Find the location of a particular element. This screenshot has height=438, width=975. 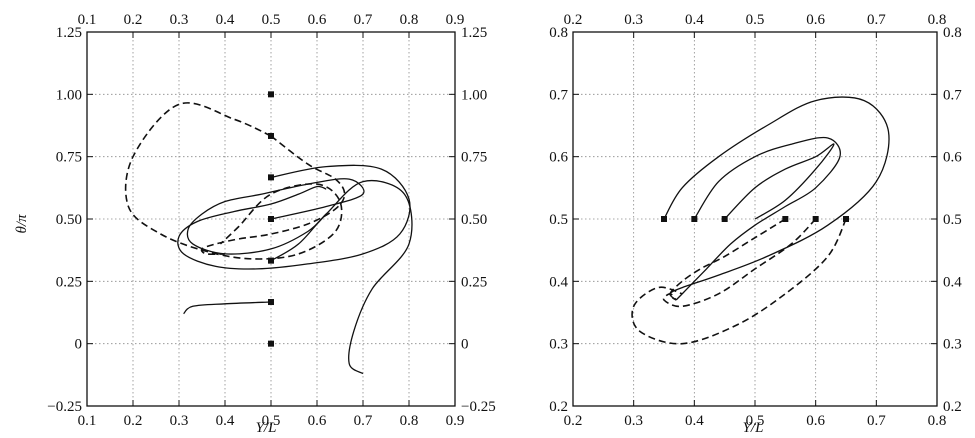

left-chart-y-tick-label-right: 0 is located at coordinates (465, 345).